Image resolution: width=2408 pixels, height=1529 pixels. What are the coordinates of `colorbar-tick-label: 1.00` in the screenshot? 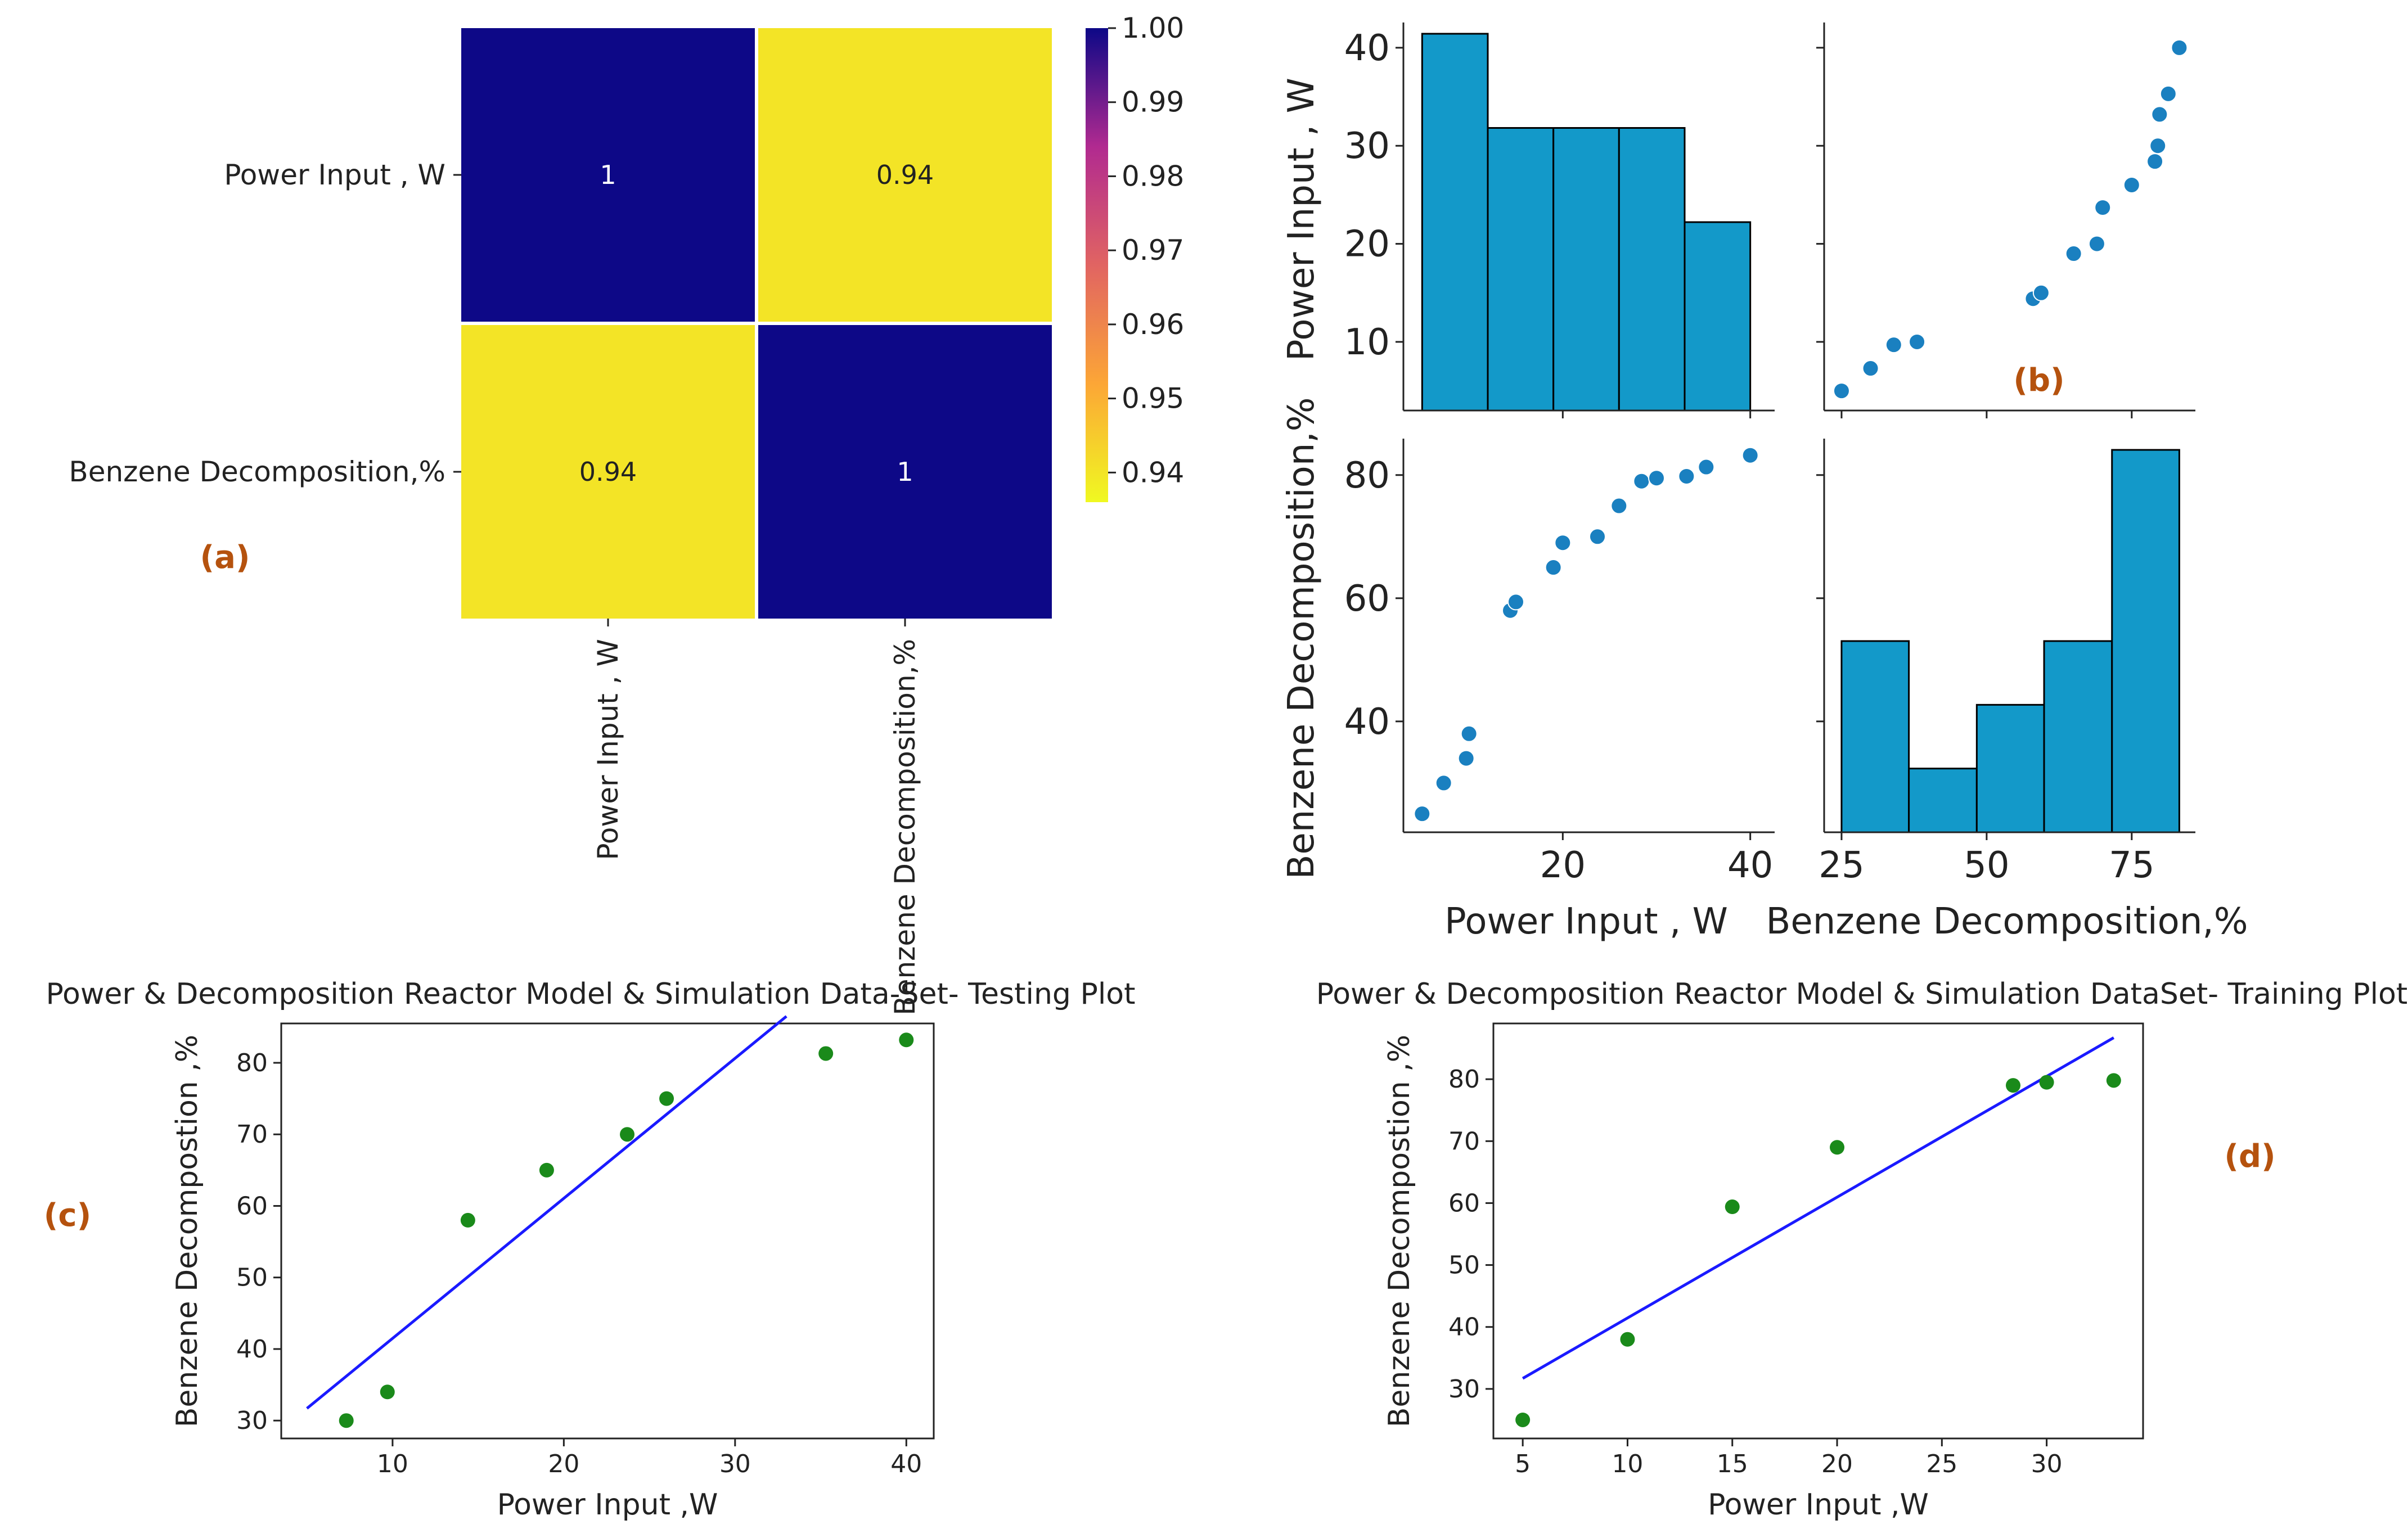 It's located at (1153, 28).